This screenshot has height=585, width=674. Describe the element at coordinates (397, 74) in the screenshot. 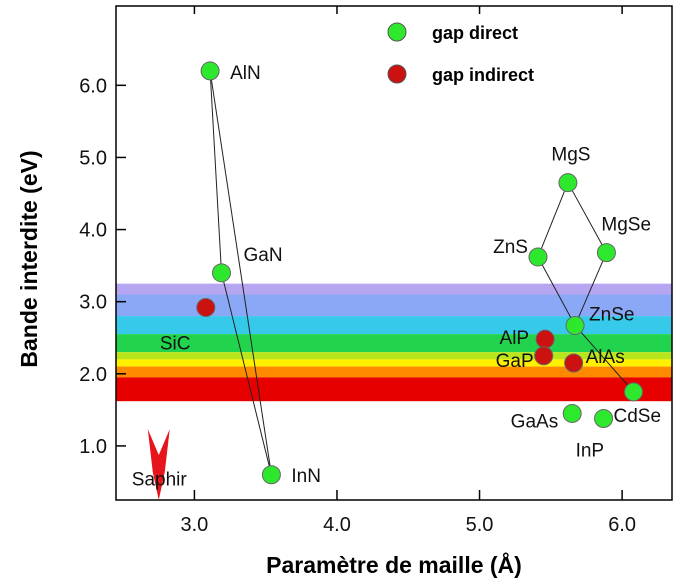

I see `legend-indirect-marker` at that location.